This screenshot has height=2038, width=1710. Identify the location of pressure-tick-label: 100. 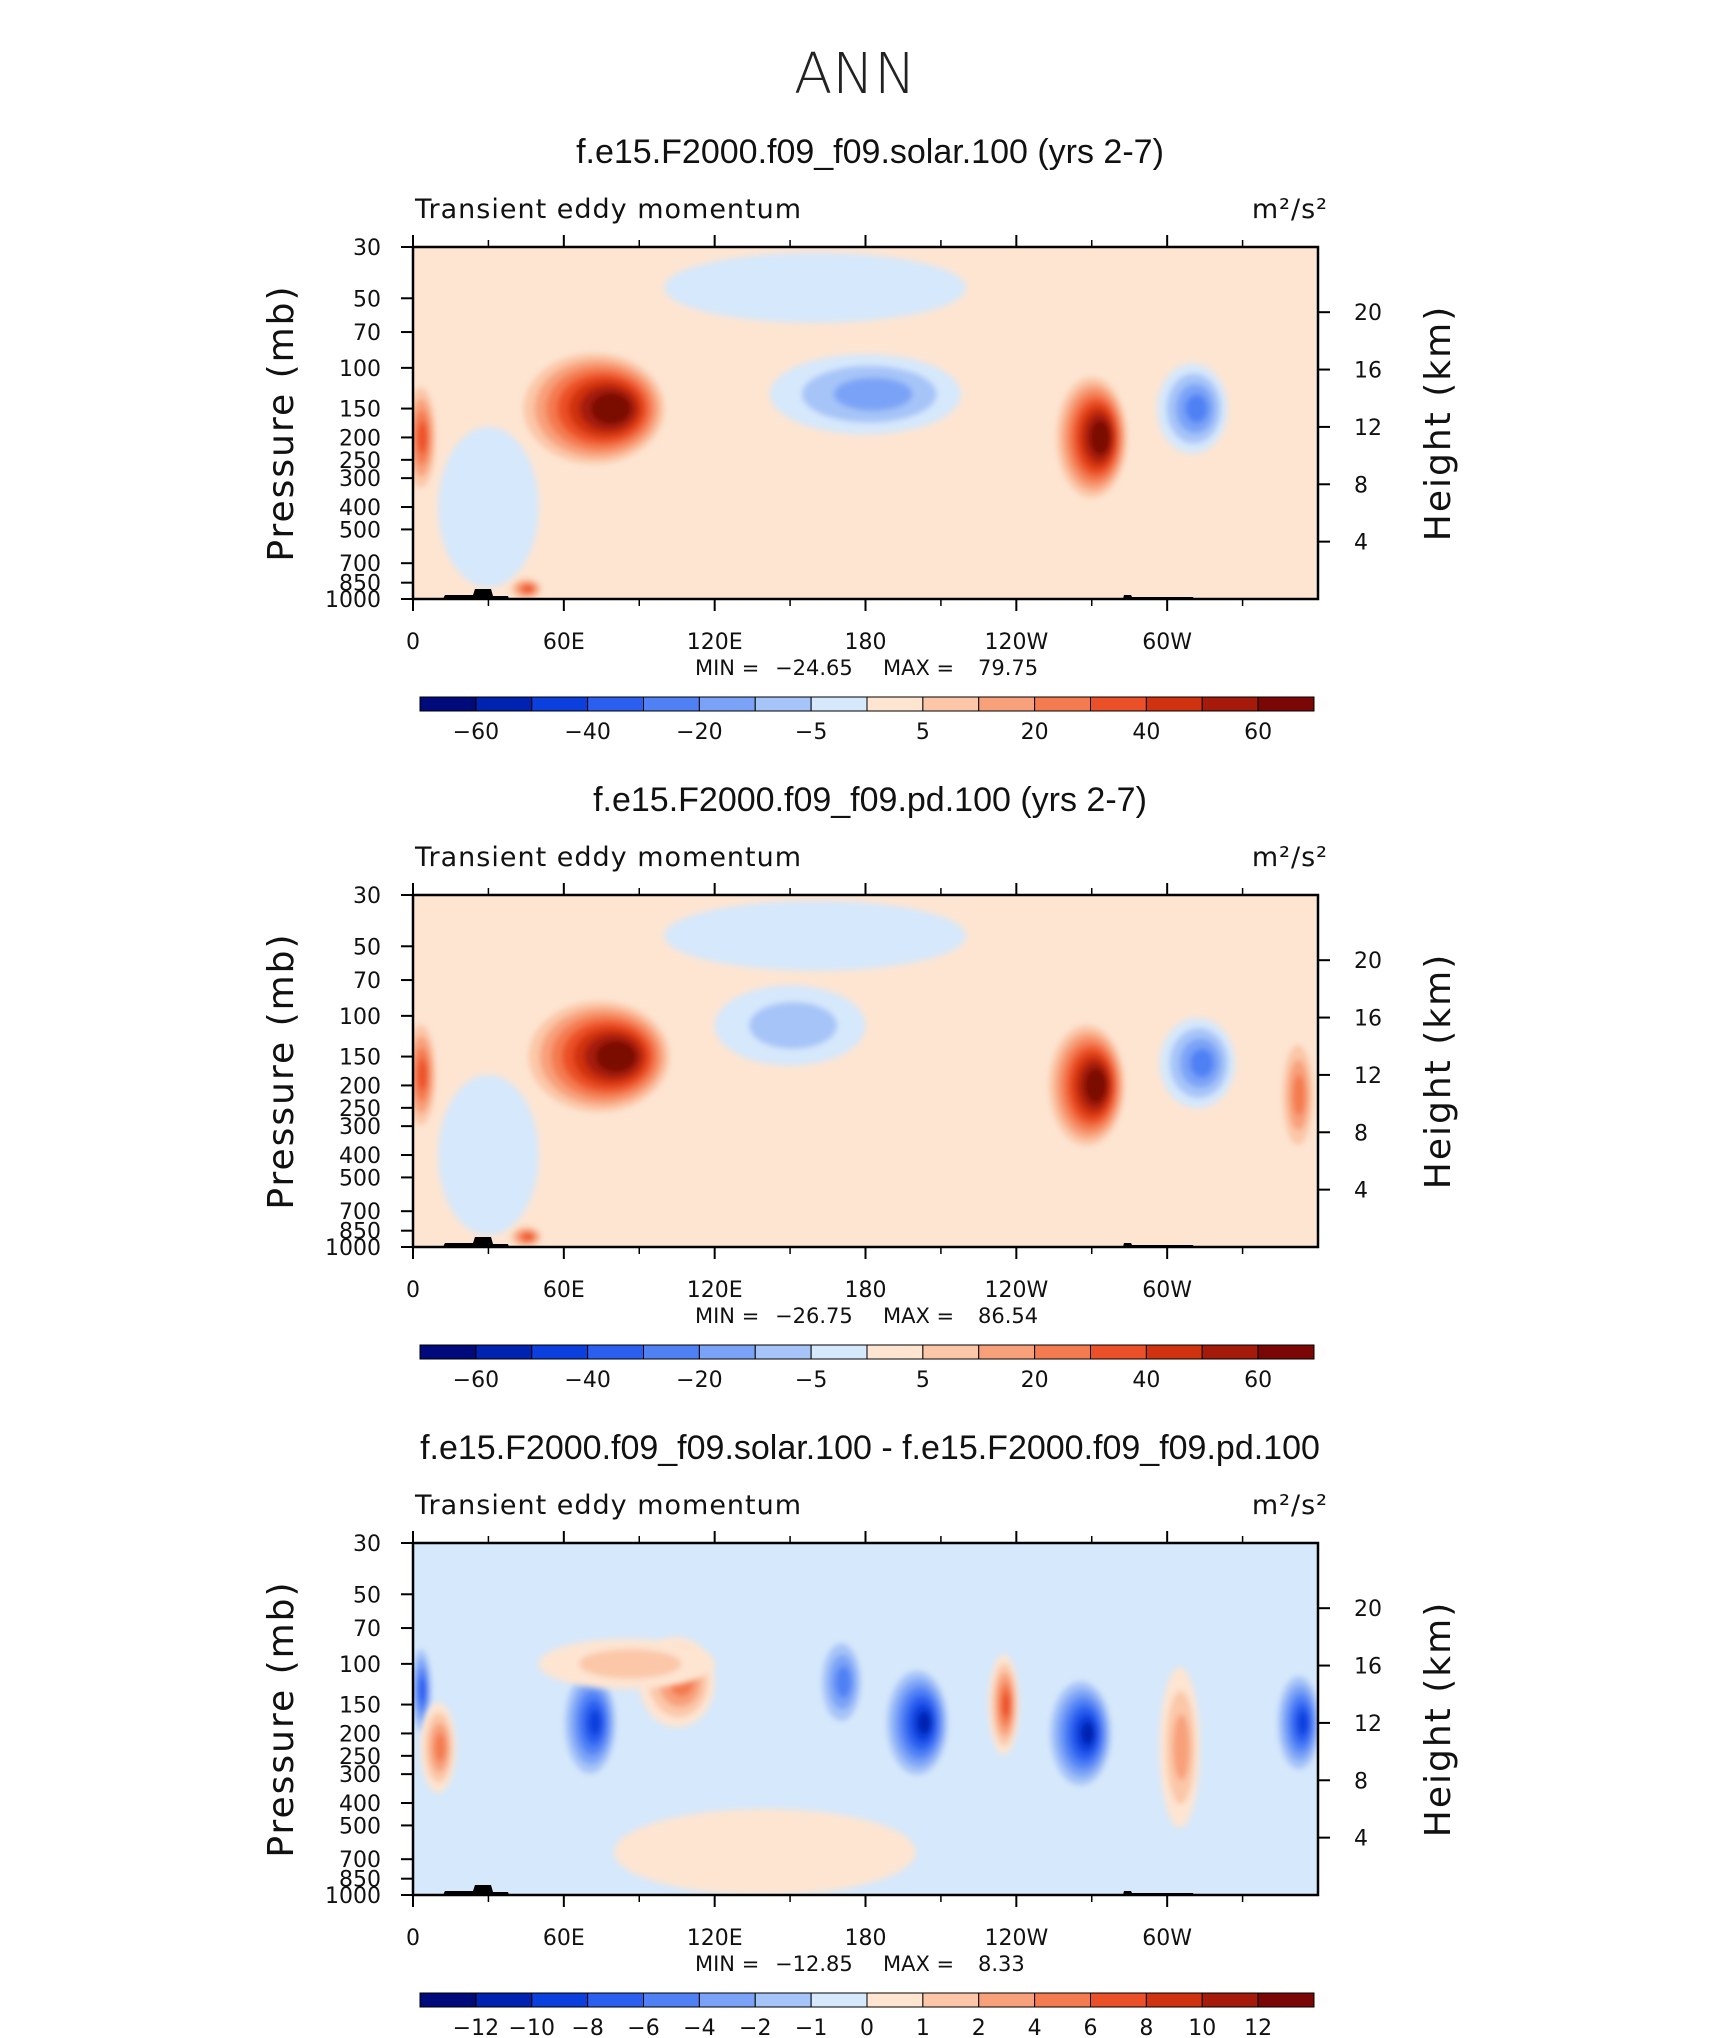
(360, 1017).